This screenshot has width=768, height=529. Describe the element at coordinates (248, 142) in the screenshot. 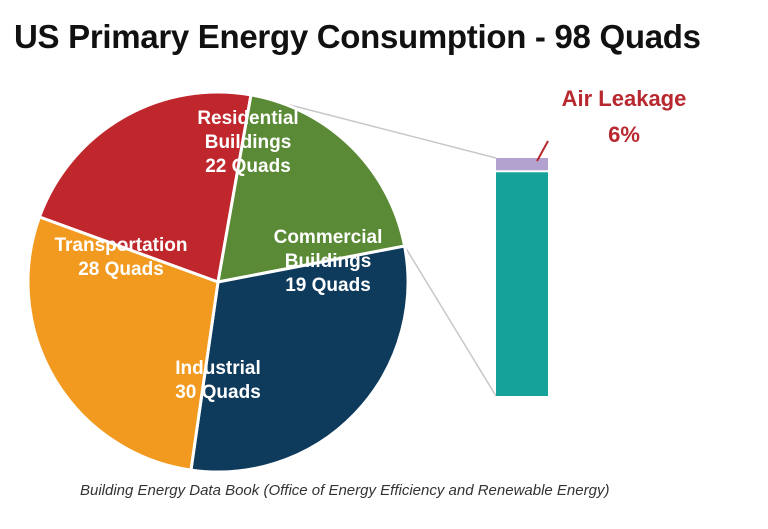

I see `slice-label-residential-buildings-line-2: Buildings` at that location.